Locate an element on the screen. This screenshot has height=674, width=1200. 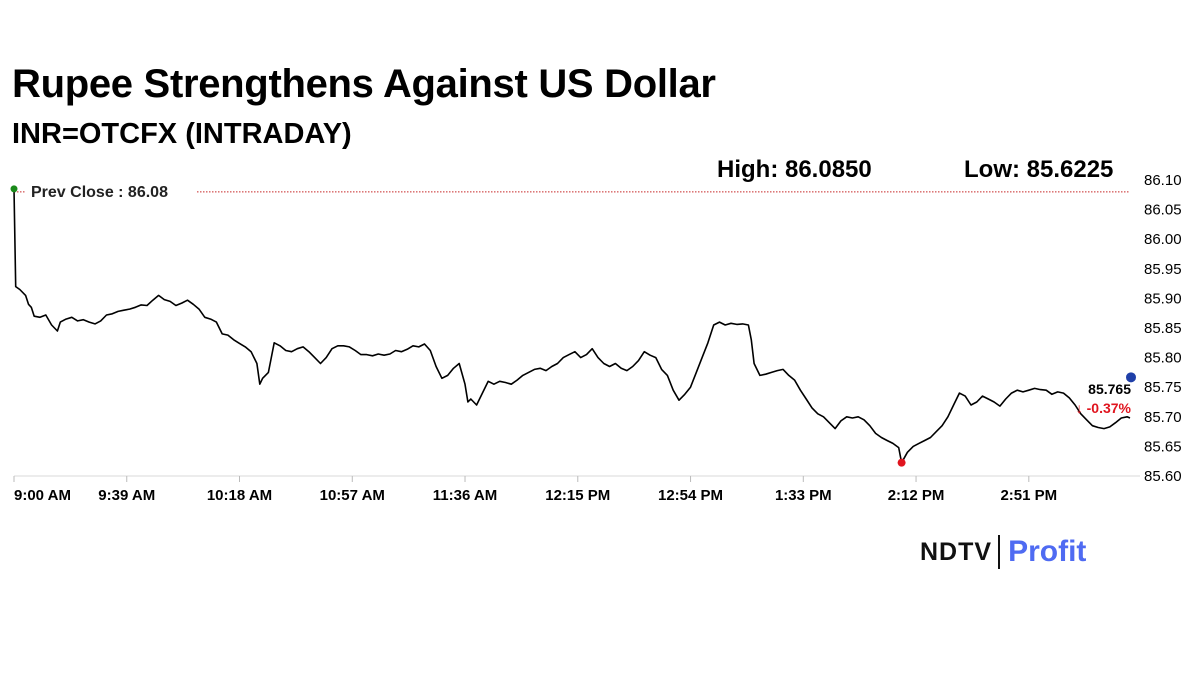
y-tick-label: 85.65 is located at coordinates (1163, 446).